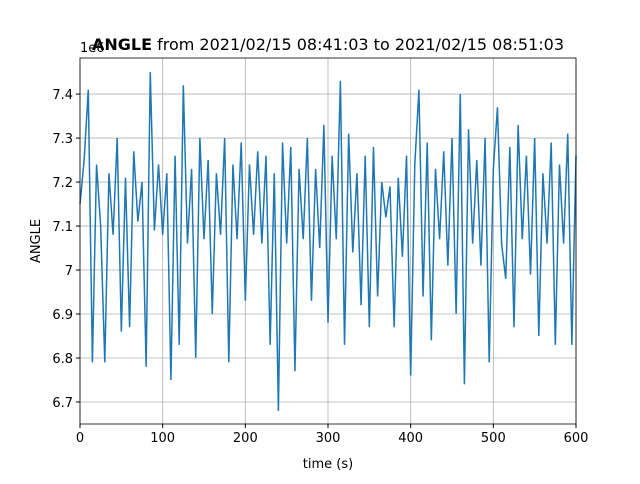  What do you see at coordinates (328, 464) in the screenshot?
I see `x-axis-label: time (s)` at bounding box center [328, 464].